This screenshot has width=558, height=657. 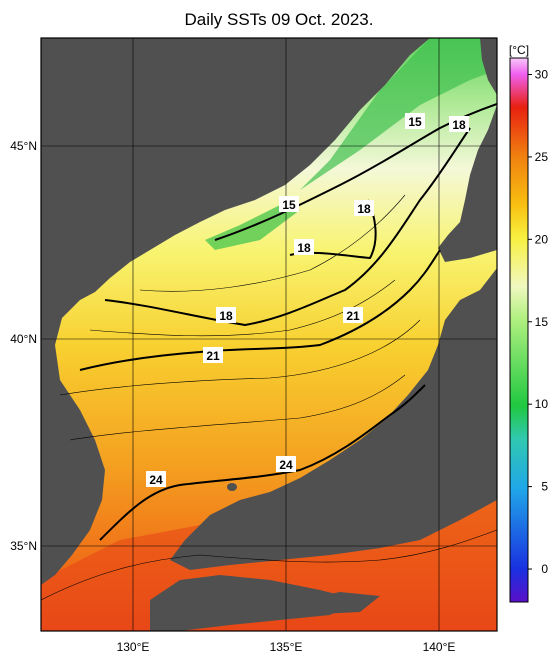 What do you see at coordinates (519, 330) in the screenshot?
I see `colorbar` at bounding box center [519, 330].